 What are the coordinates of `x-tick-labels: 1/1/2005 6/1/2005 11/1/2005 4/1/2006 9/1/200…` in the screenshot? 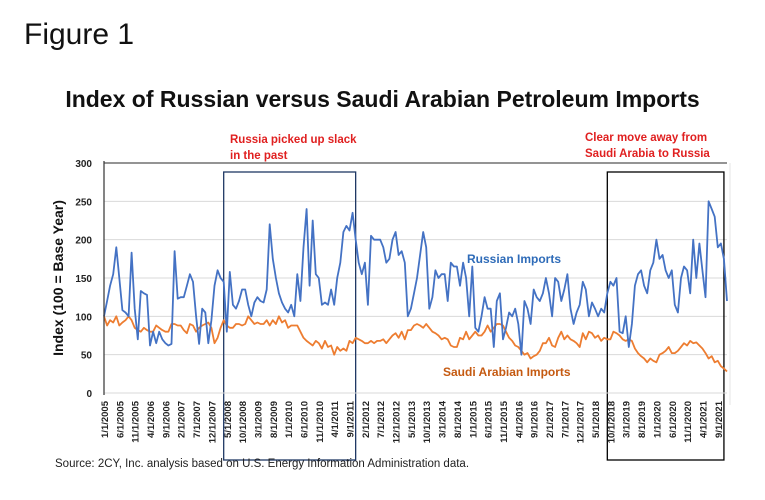 It's located at (412, 421).